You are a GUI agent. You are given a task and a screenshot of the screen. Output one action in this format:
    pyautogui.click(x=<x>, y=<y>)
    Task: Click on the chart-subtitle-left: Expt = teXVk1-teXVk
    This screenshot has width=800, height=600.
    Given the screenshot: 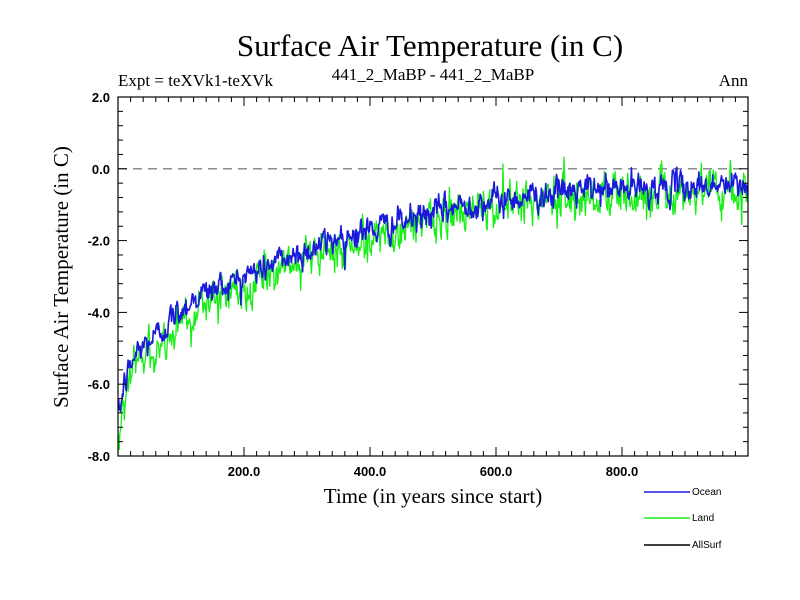 What is the action you would take?
    pyautogui.click(x=196, y=80)
    